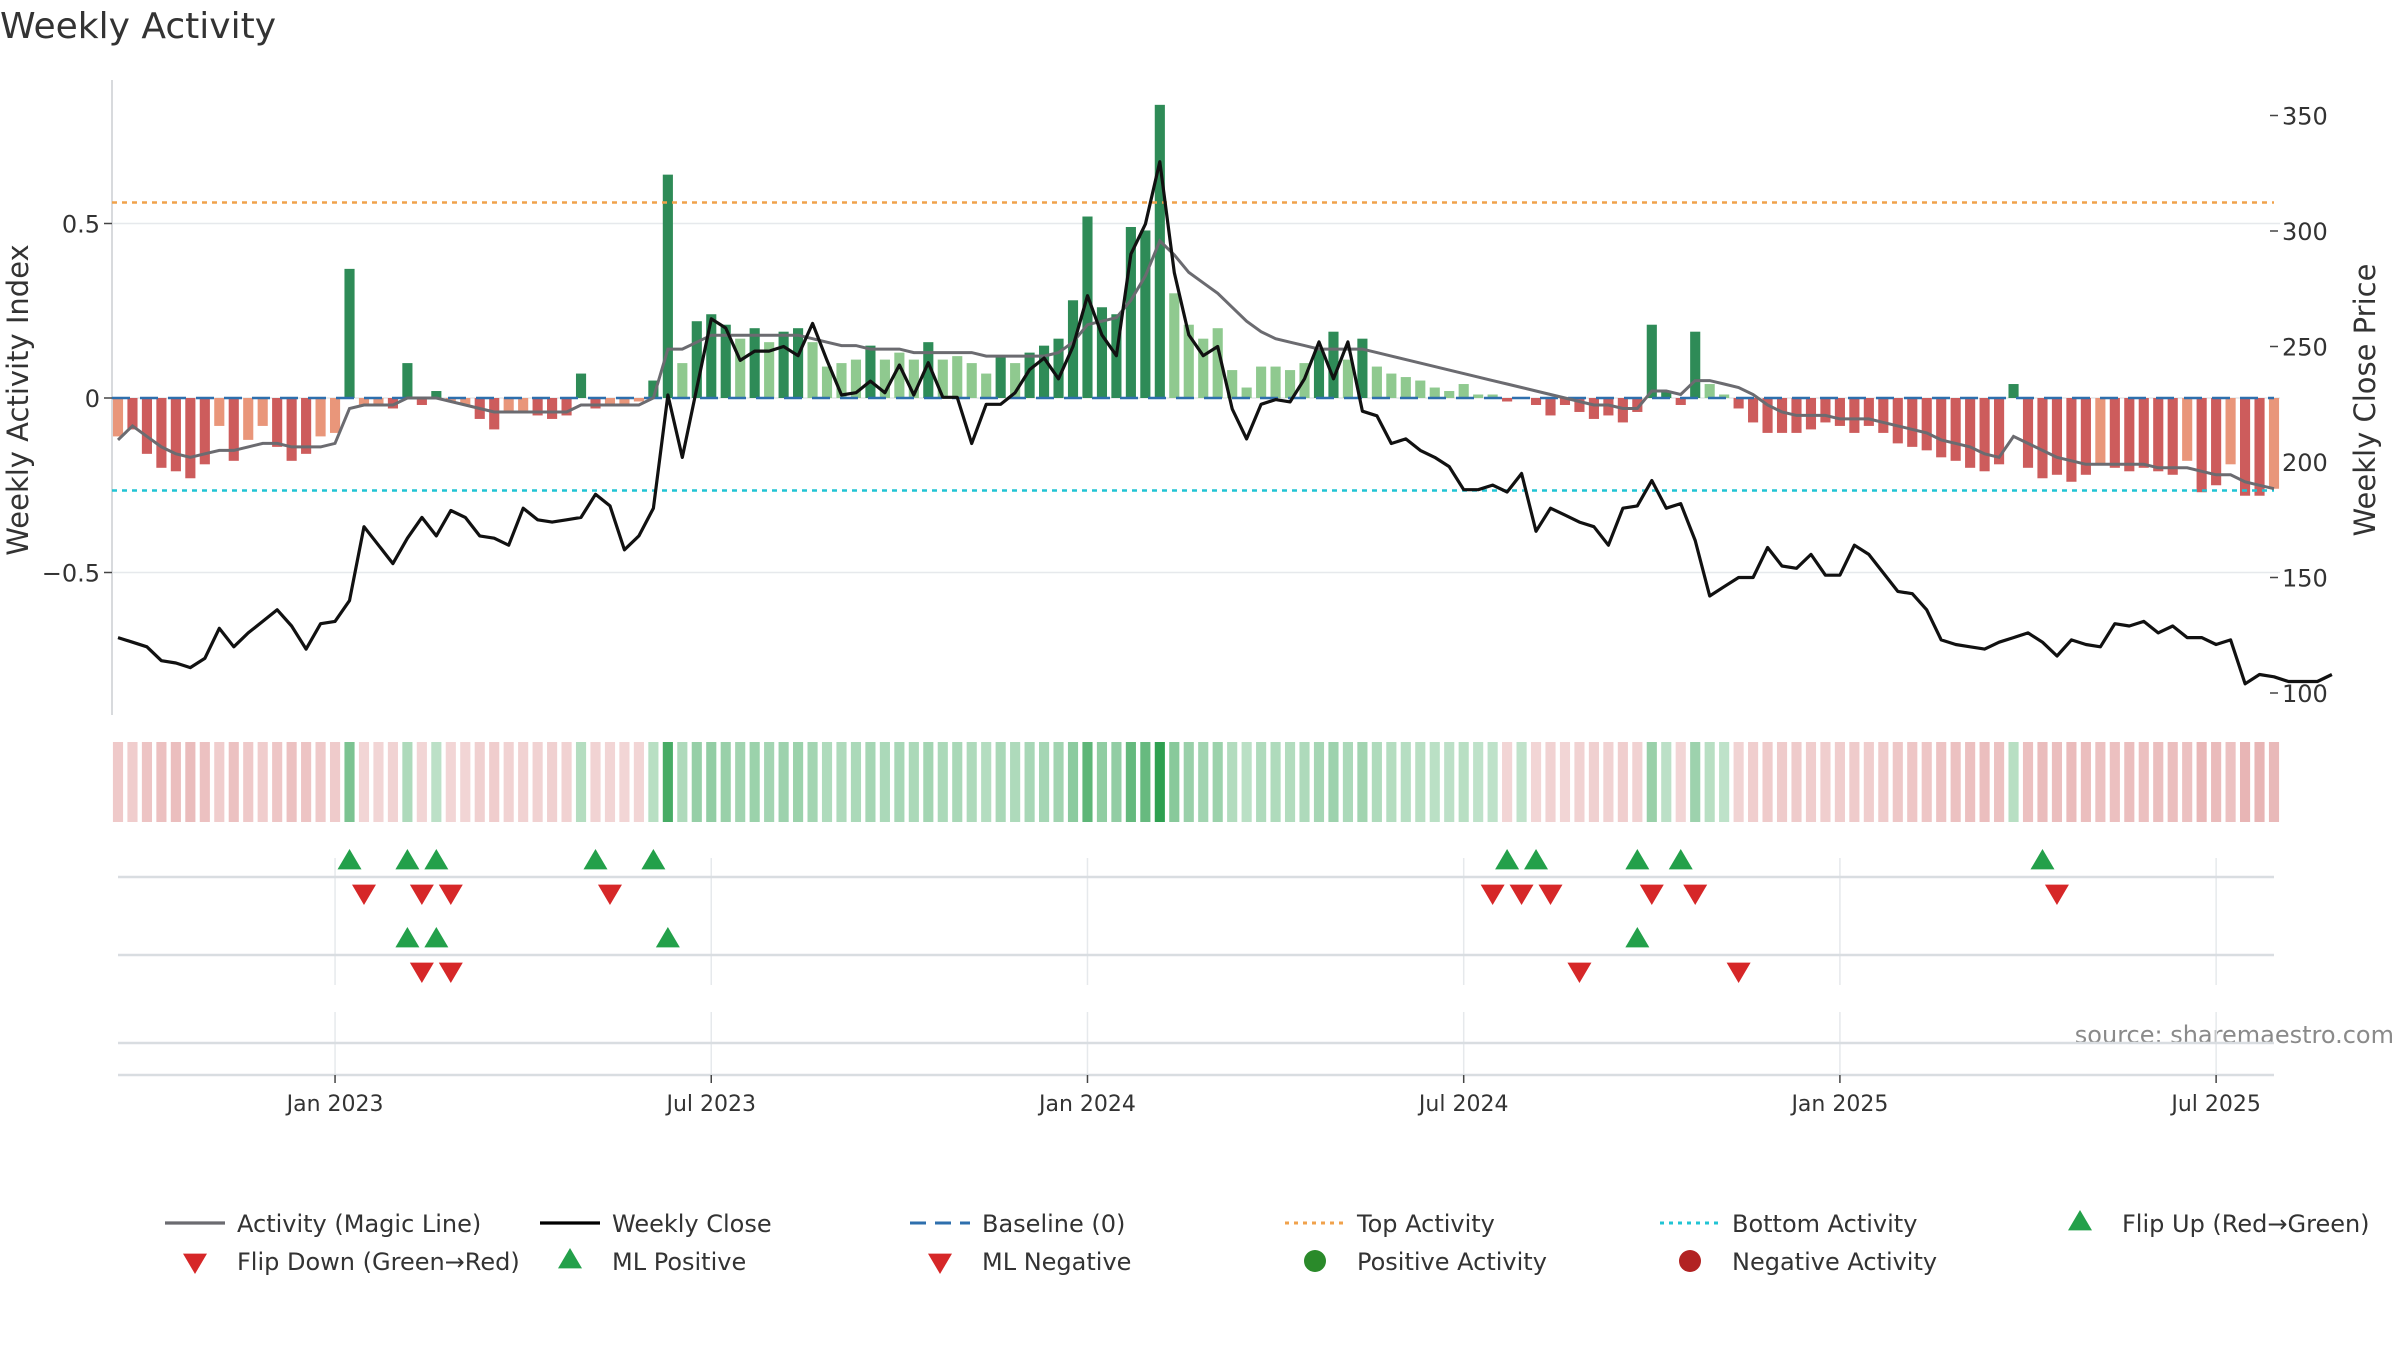 This screenshot has height=1354, width=2400. What do you see at coordinates (1425, 1224) in the screenshot?
I see `legend-label: Top Activity` at bounding box center [1425, 1224].